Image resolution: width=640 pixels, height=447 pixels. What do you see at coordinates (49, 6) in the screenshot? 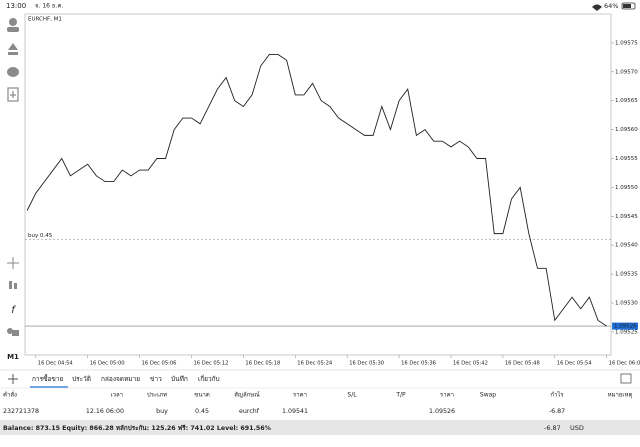
I see `status-date: จ. 16 ธ.ค.` at bounding box center [49, 6].